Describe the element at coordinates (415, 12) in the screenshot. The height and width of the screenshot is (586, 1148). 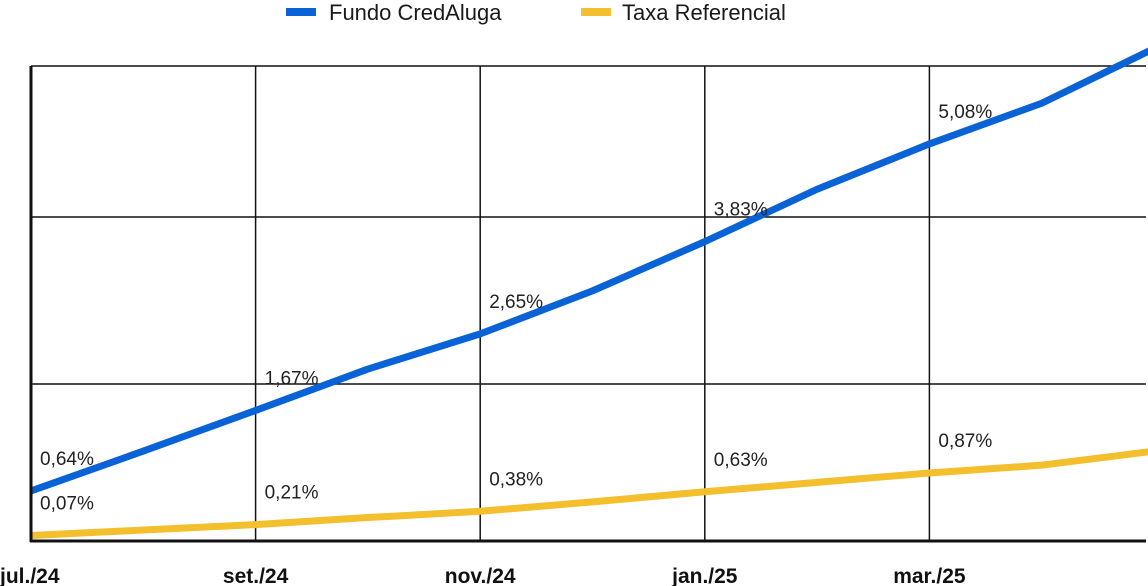
I see `legend-label: Fundo CredAluga` at that location.